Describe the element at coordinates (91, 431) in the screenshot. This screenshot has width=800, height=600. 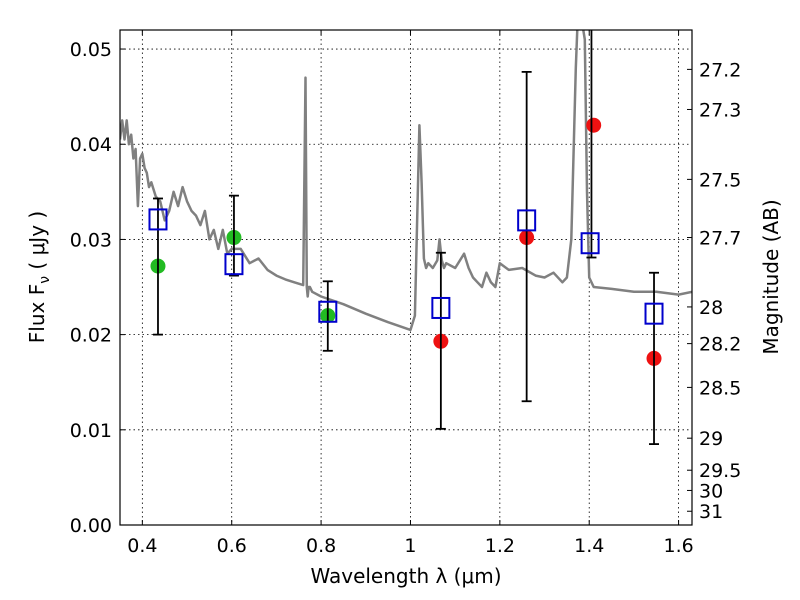
I see `y-tick-label: 0.01` at that location.